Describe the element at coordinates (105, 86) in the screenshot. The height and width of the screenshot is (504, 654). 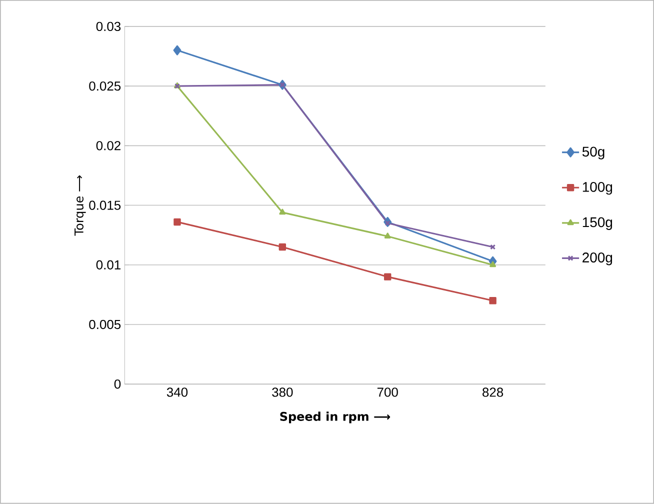
I see `y-tick-label: 0.025` at that location.